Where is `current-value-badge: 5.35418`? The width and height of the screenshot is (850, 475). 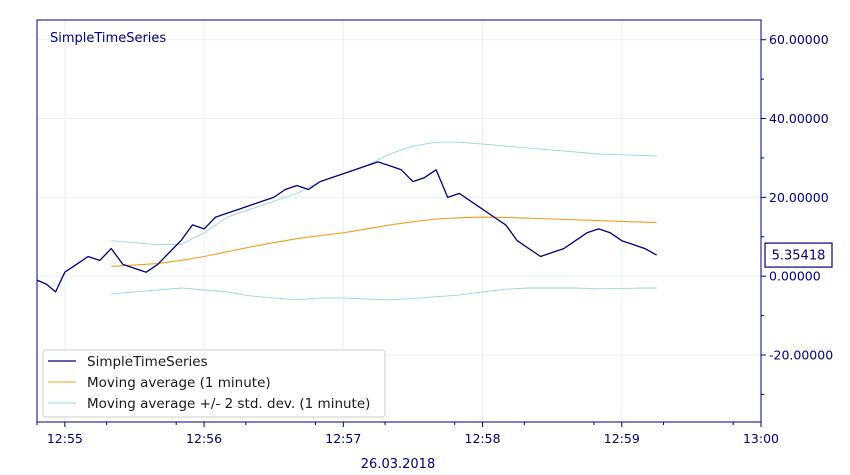 current-value-badge: 5.35418 is located at coordinates (798, 255).